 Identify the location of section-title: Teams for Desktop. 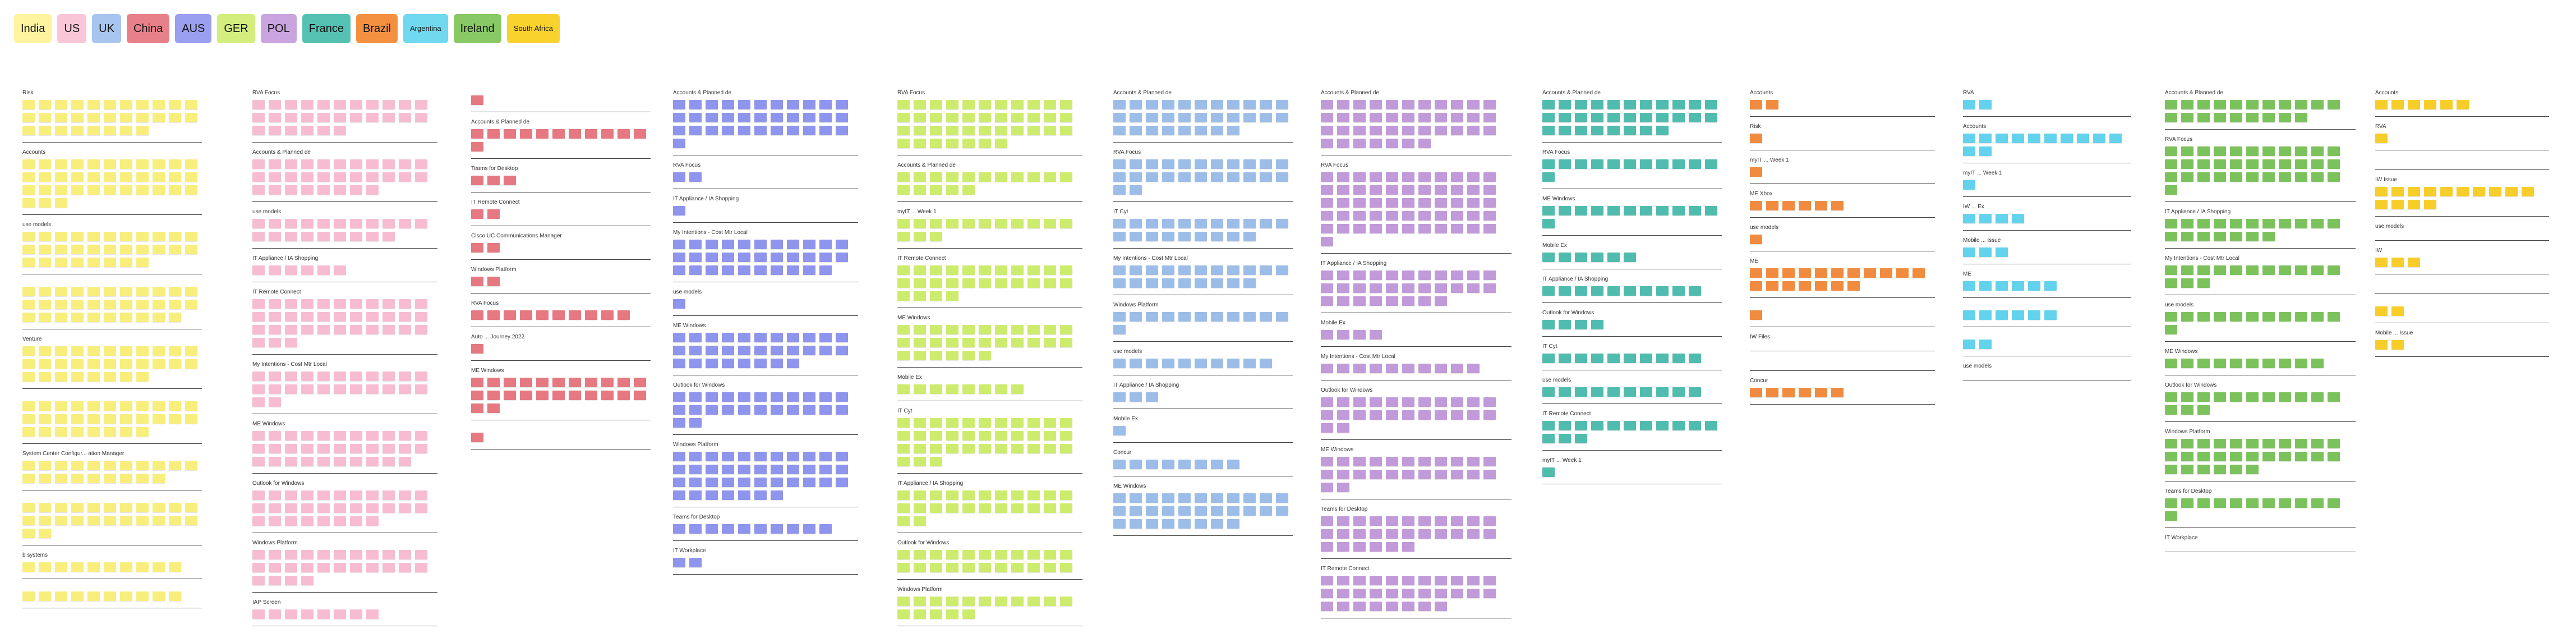
(696, 517).